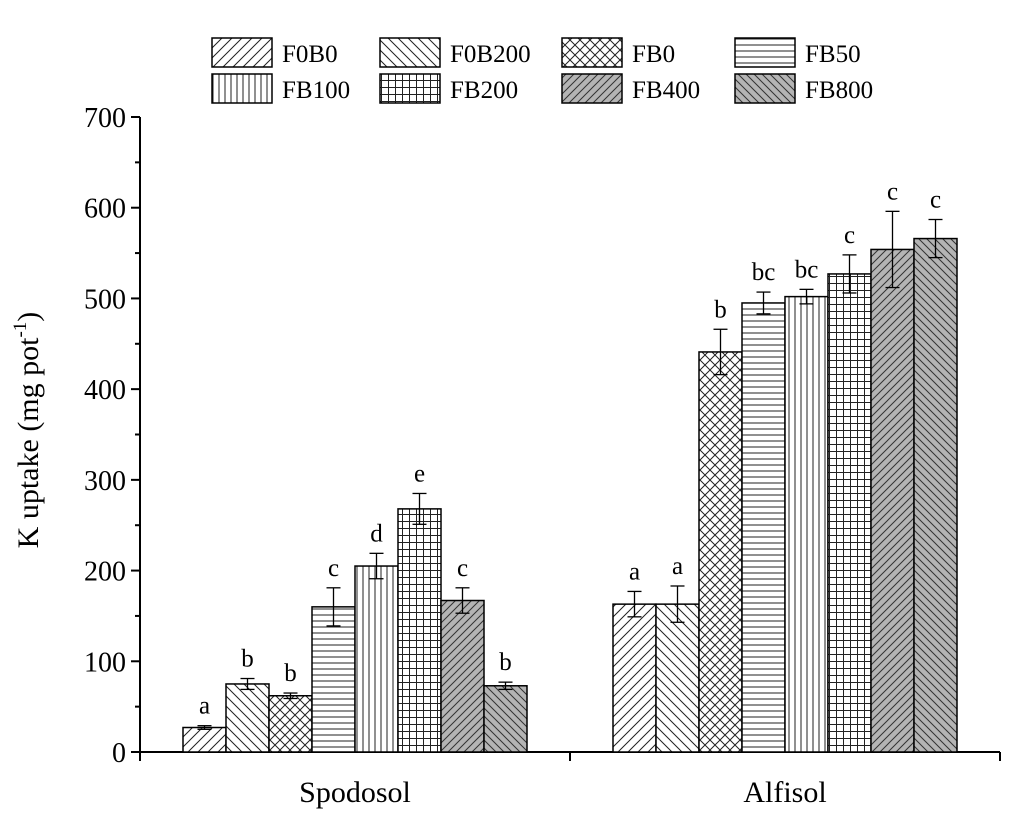 This screenshot has height=824, width=1024. Describe the element at coordinates (105, 209) in the screenshot. I see `y-tick-label: 600` at that location.